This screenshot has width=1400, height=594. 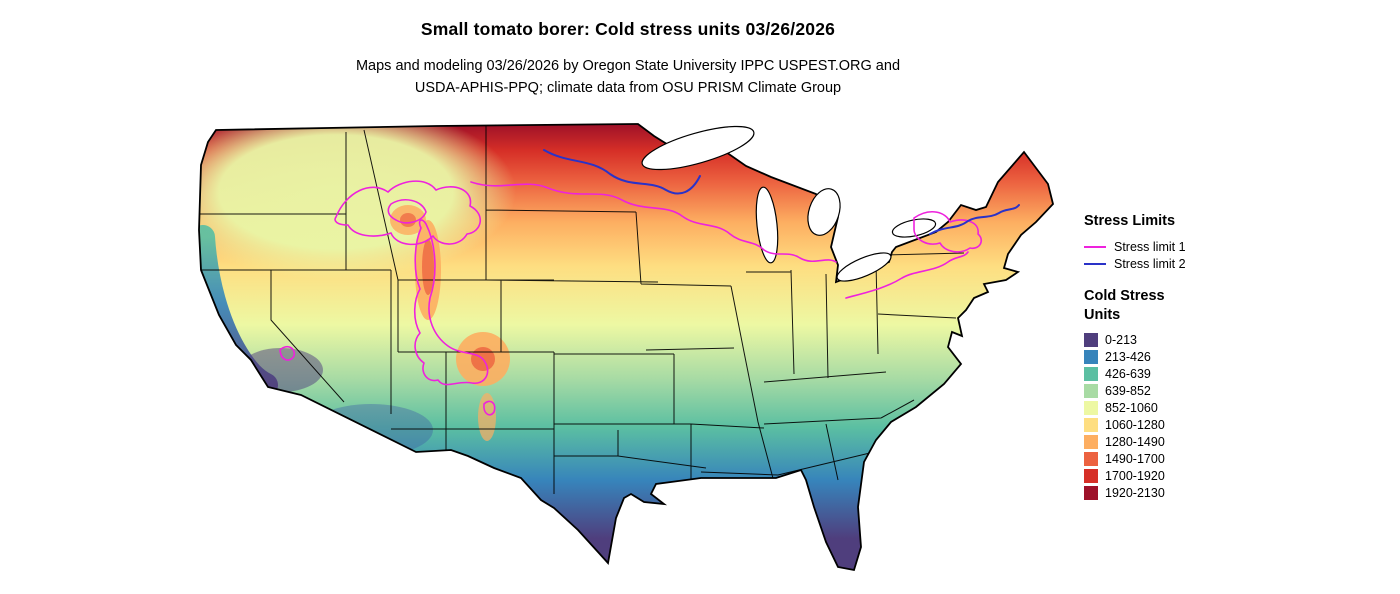 I want to click on stress-limits-list: Stress limit 1 Stress limit 2, so click(x=1179, y=255).